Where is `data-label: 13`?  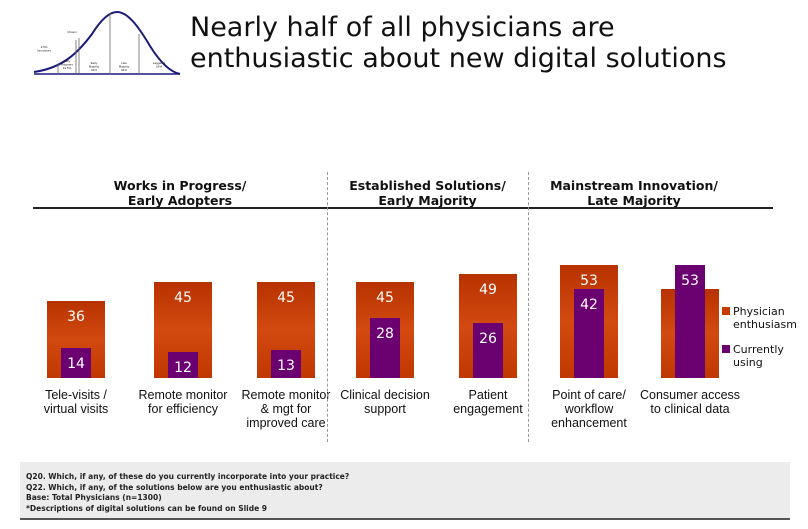 data-label: 13 is located at coordinates (286, 366).